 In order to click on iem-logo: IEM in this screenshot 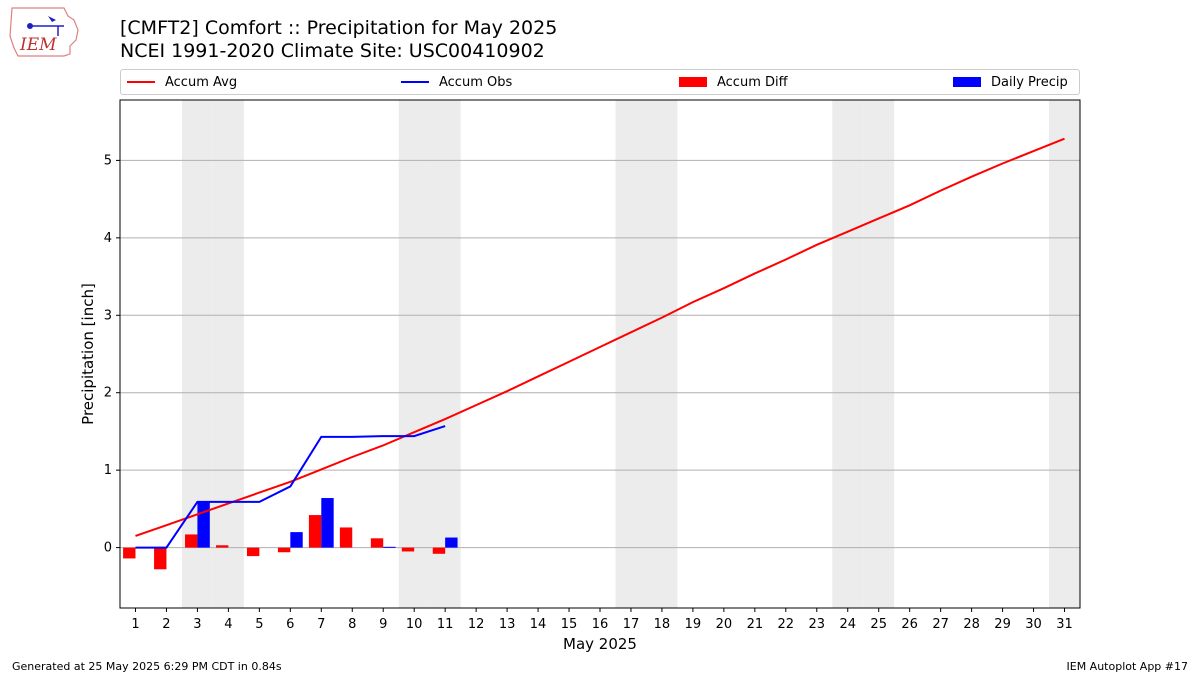, I will do `click(44, 32)`.